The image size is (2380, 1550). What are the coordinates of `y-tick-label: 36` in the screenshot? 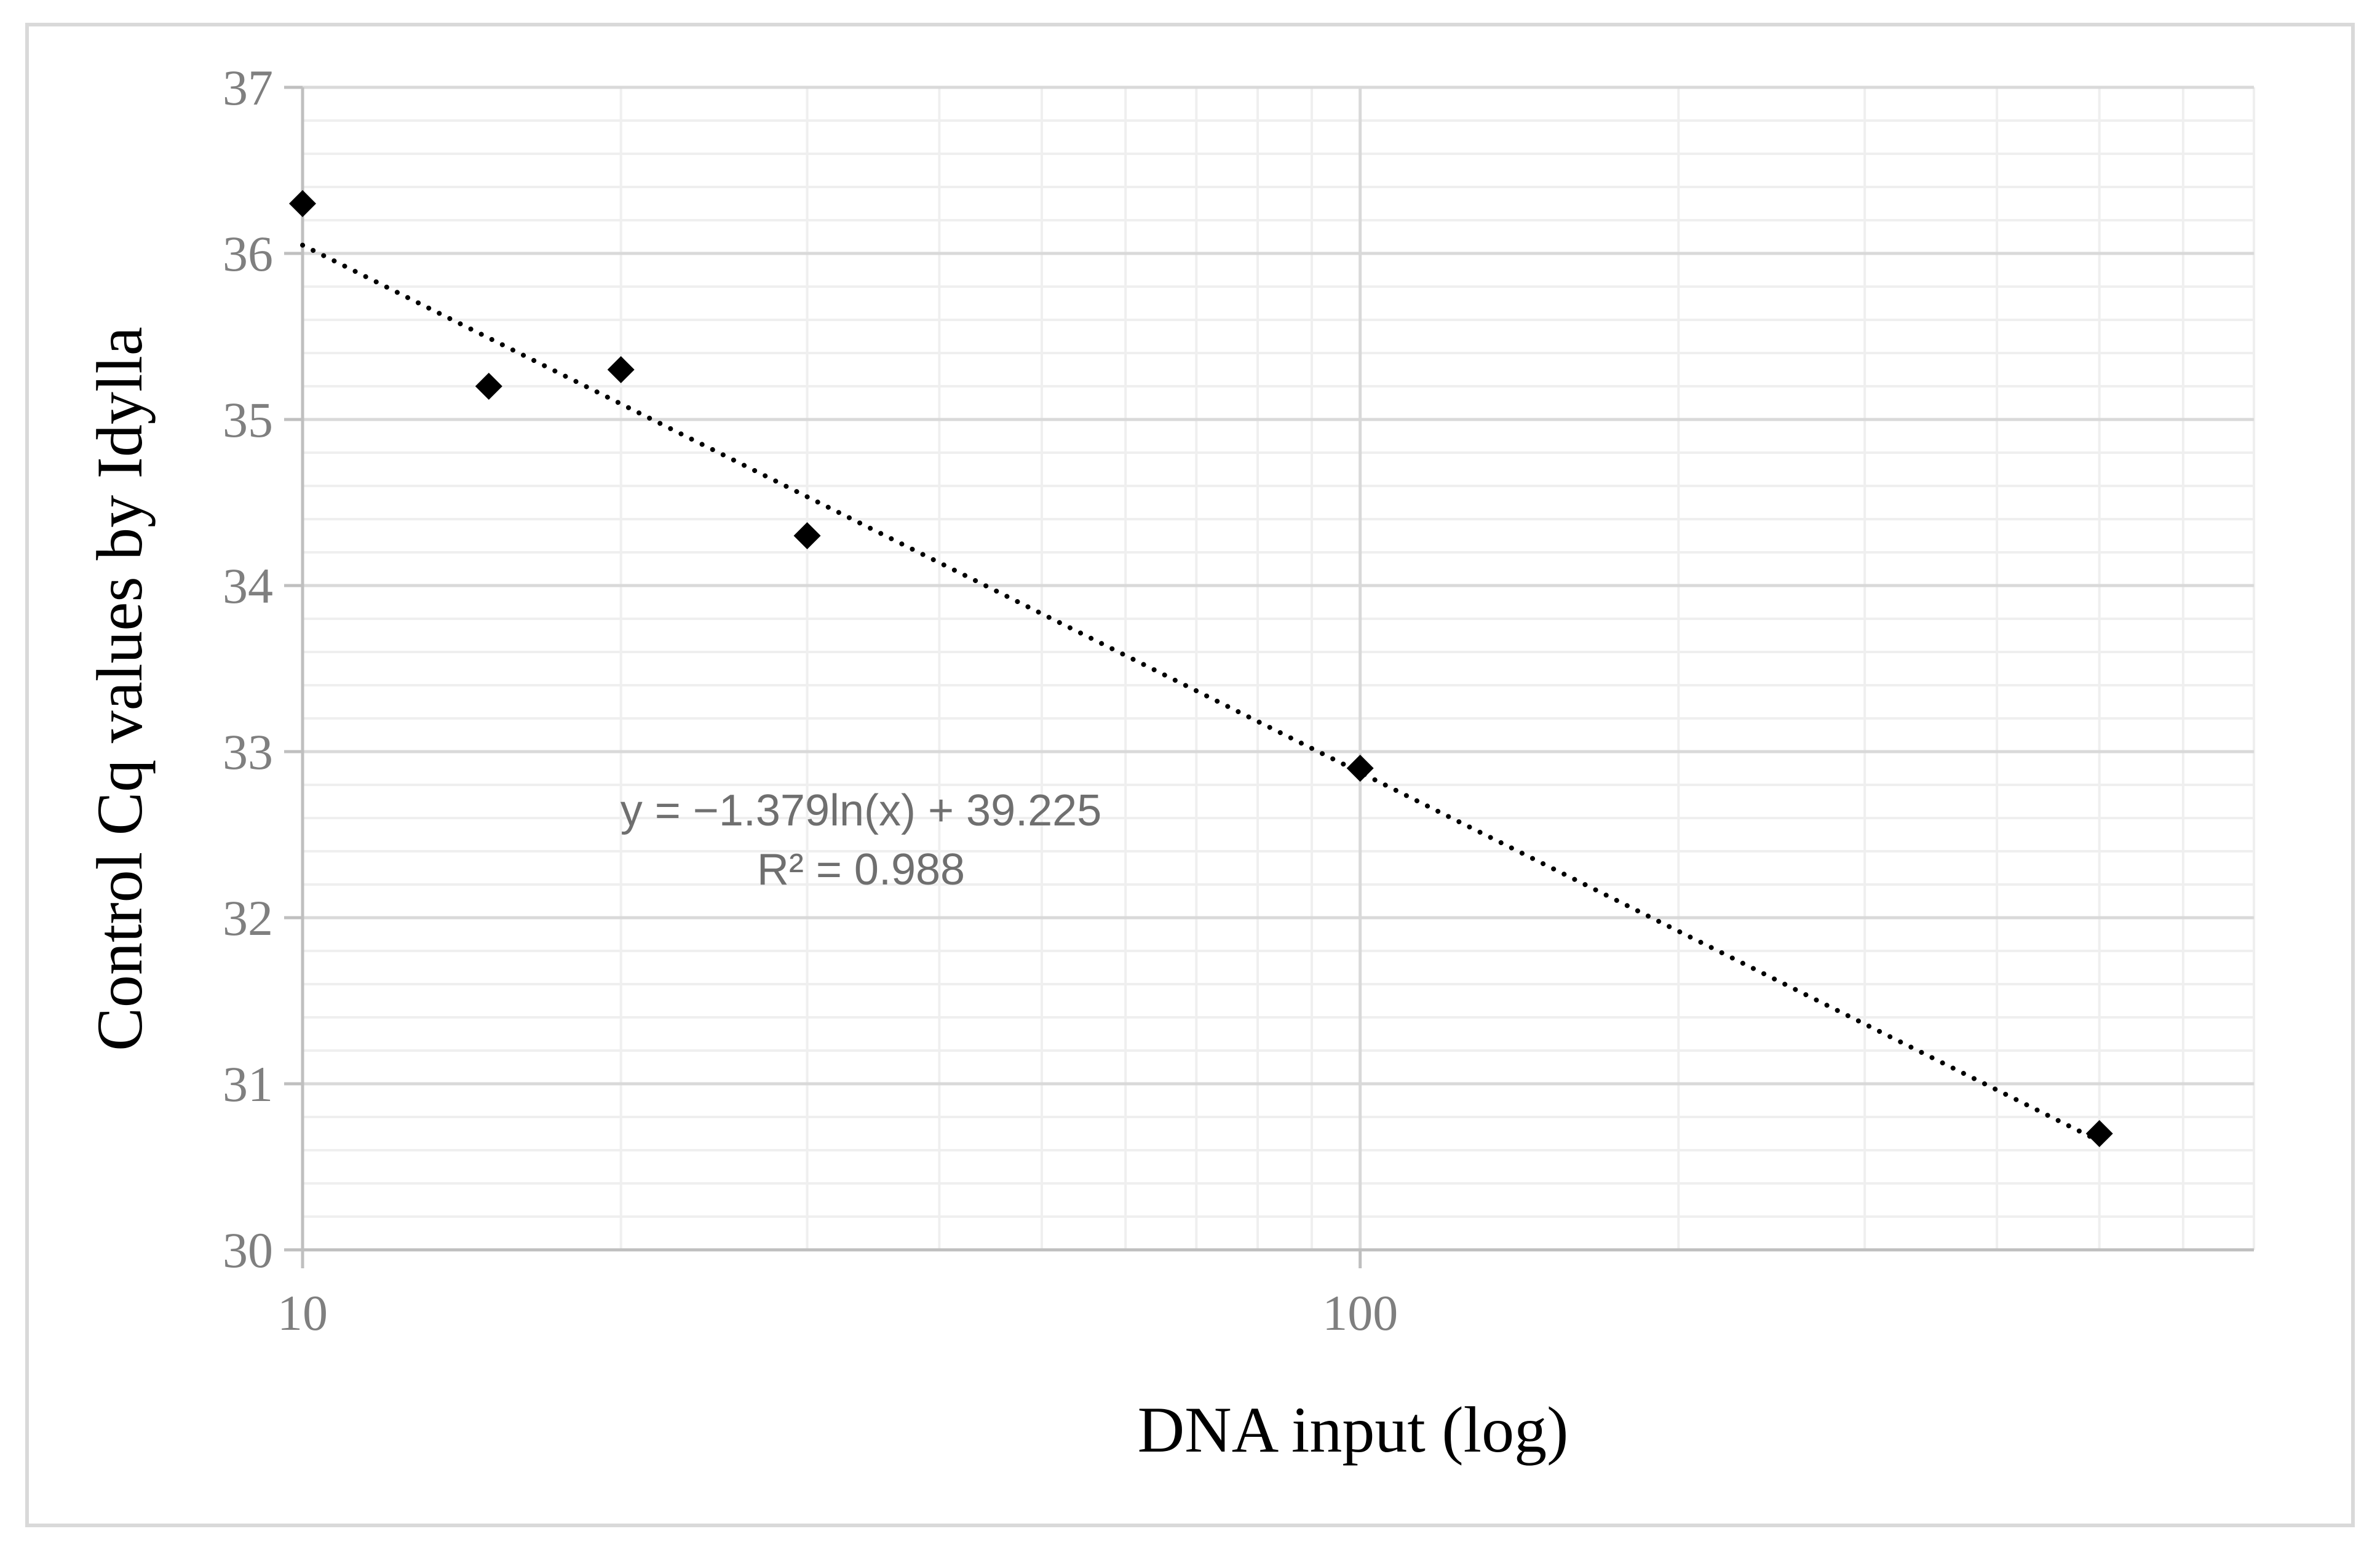 It's located at (248, 254).